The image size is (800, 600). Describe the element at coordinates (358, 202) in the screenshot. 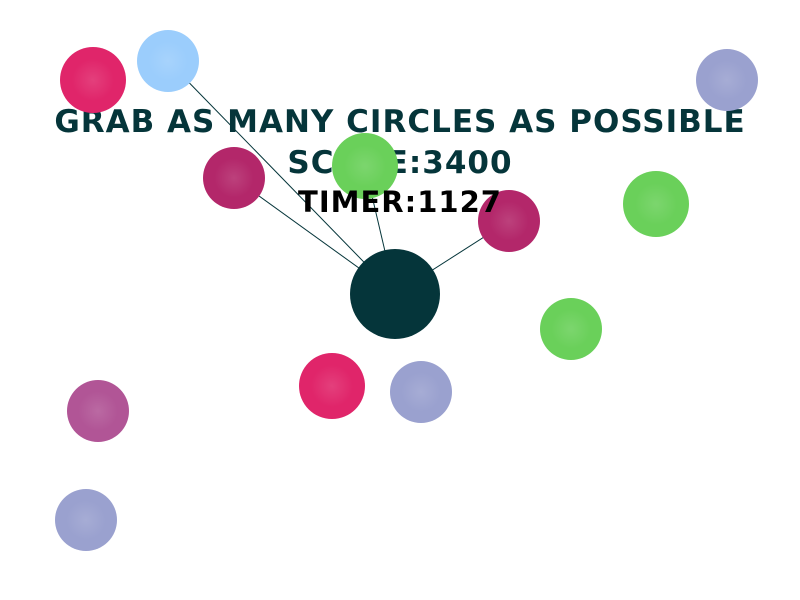

I see `timer-label: Timer:` at that location.